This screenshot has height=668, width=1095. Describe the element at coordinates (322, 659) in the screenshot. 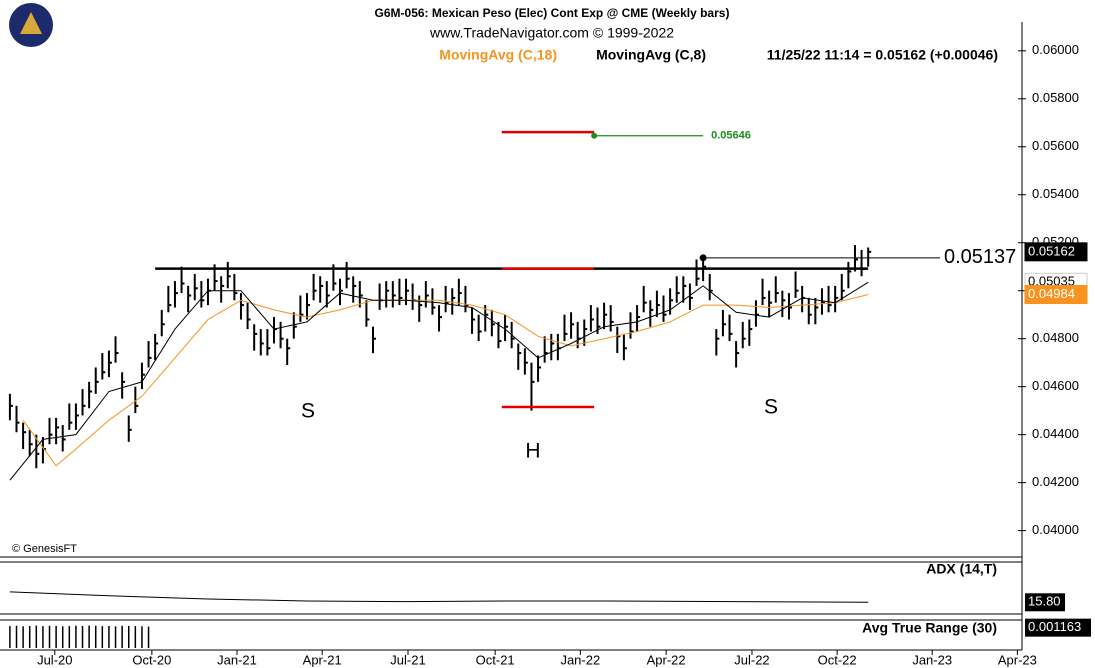

I see `x-tick-label: Apr-21` at that location.